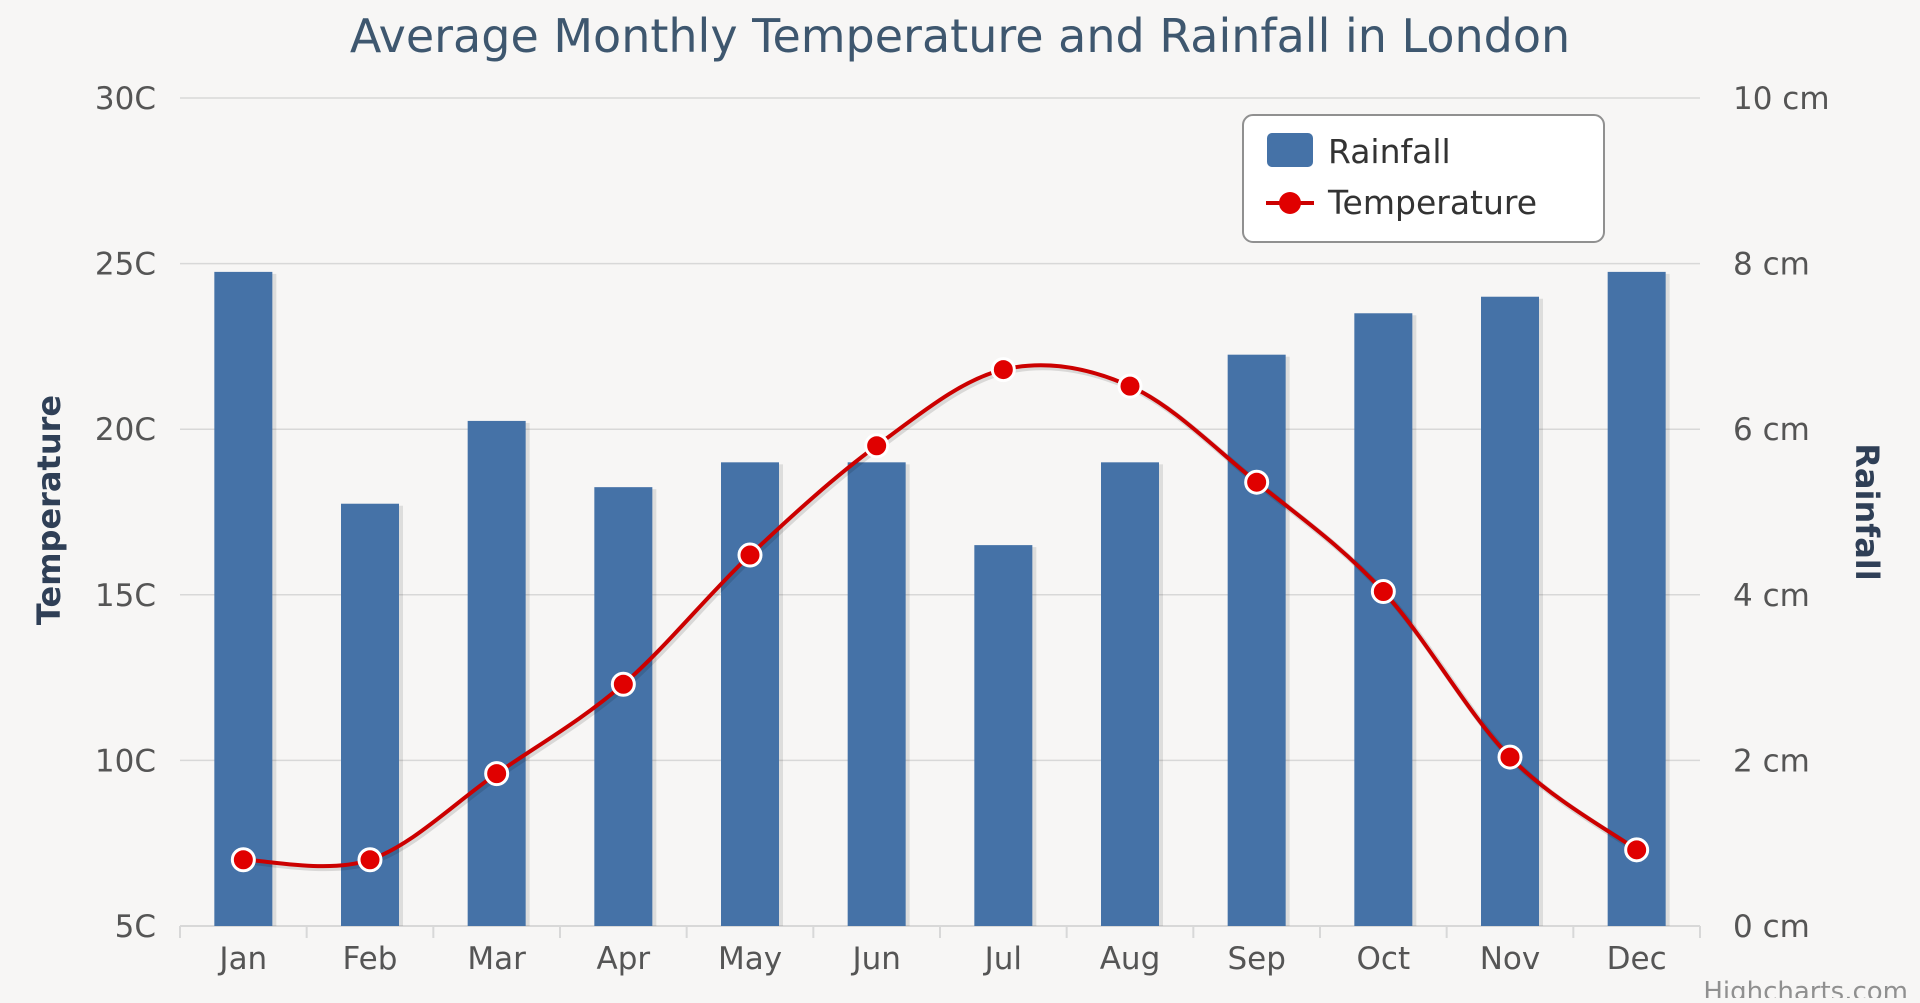  What do you see at coordinates (1867, 511) in the screenshot?
I see `y-axis-right-title: Rainfall` at bounding box center [1867, 511].